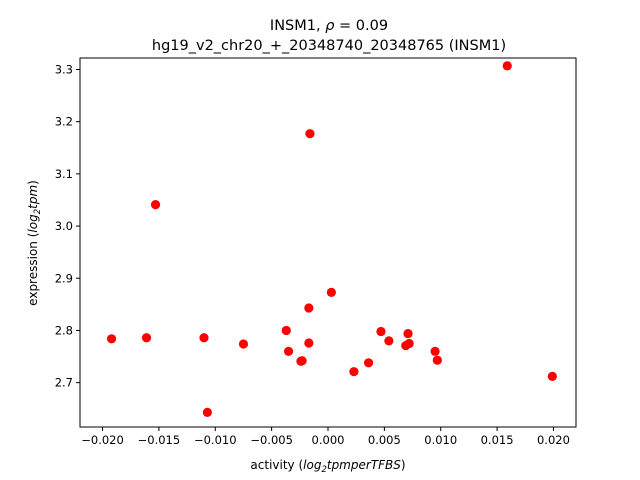  Describe the element at coordinates (323, 470) in the screenshot. I see `x-axis-label-sub: 2` at that location.